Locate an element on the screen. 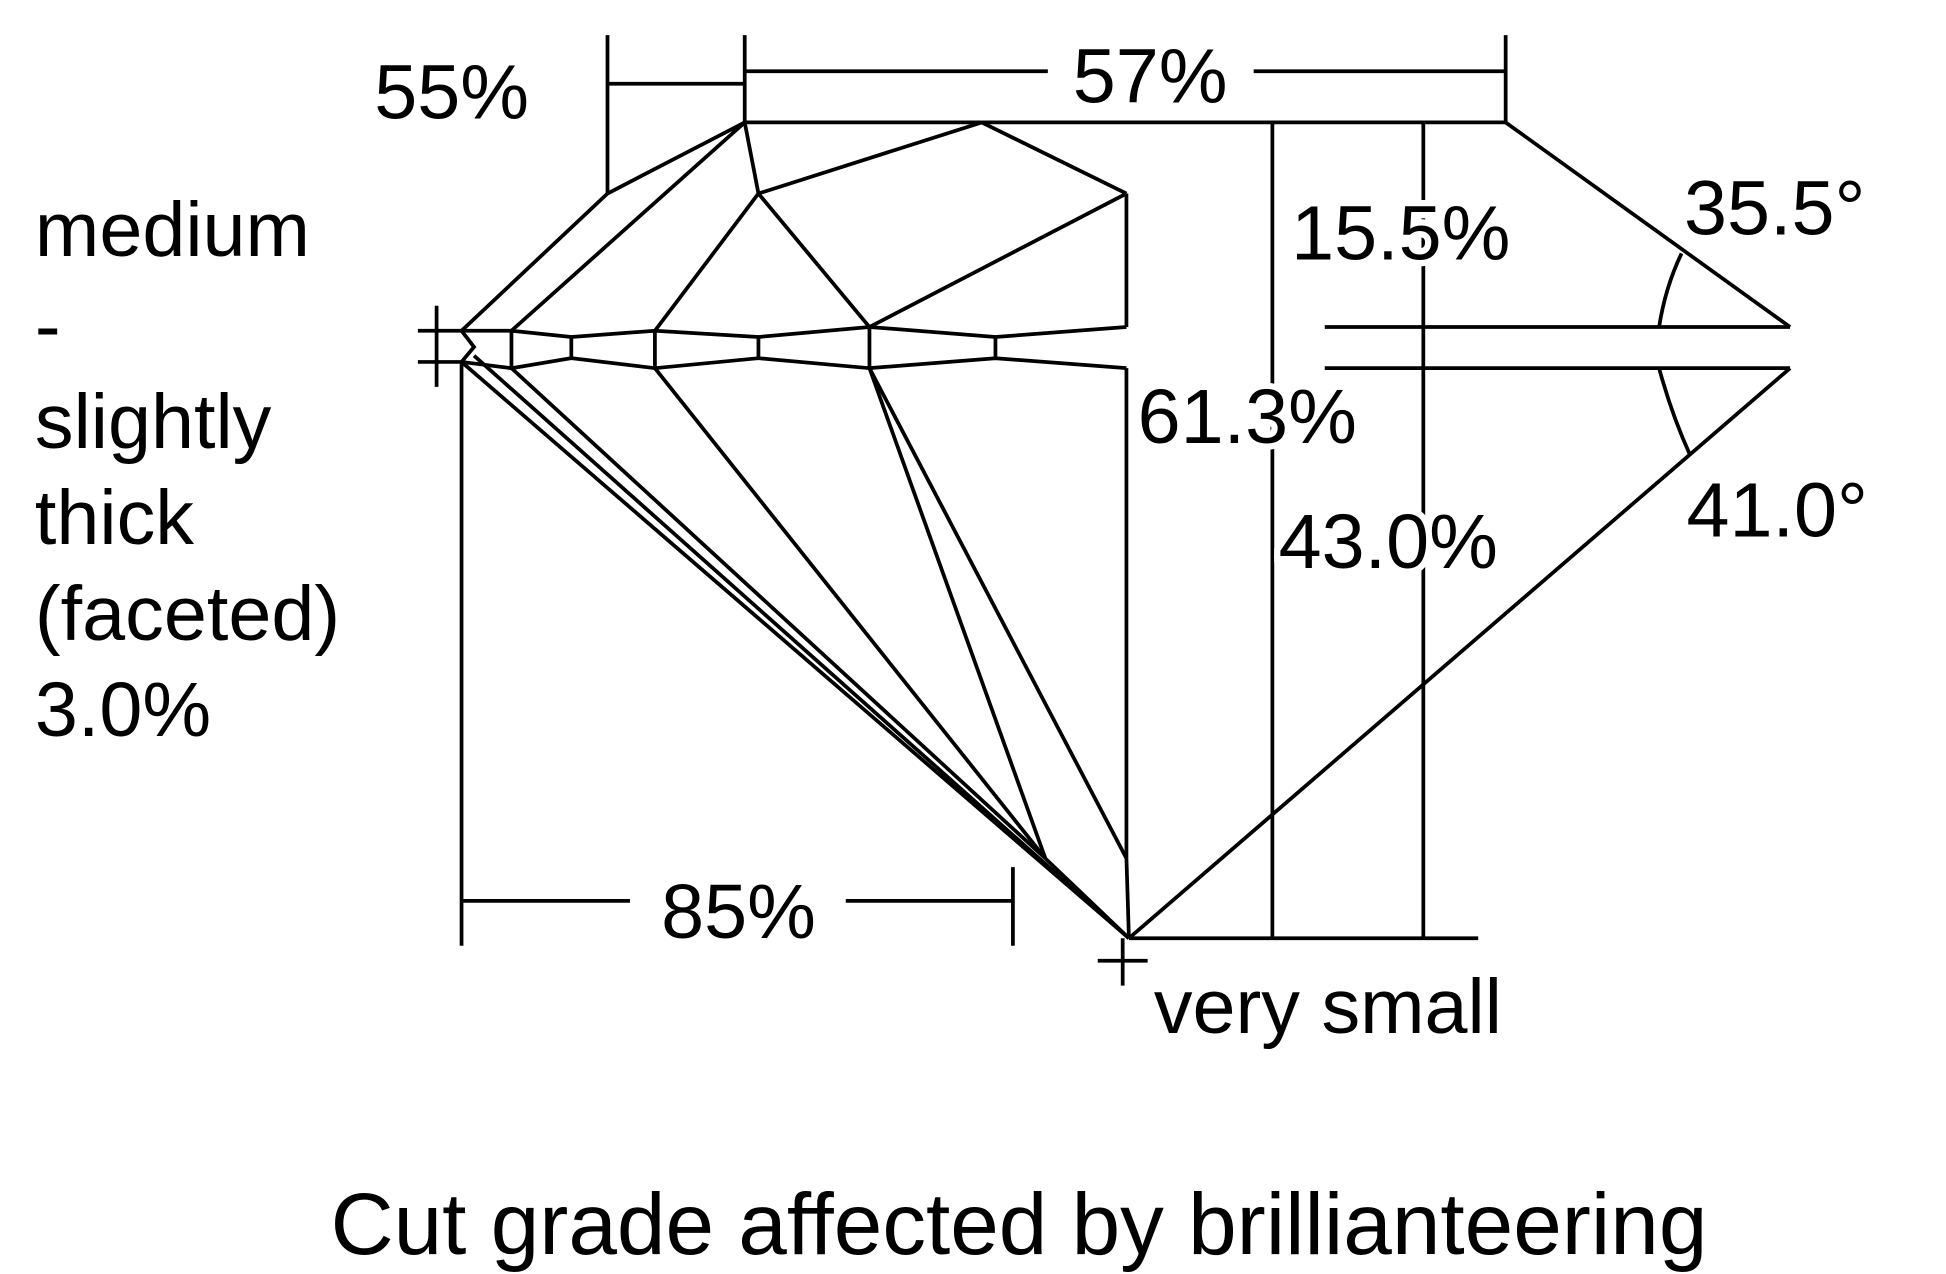 The image size is (1946, 1274). table-label: 57% is located at coordinates (1150, 76).